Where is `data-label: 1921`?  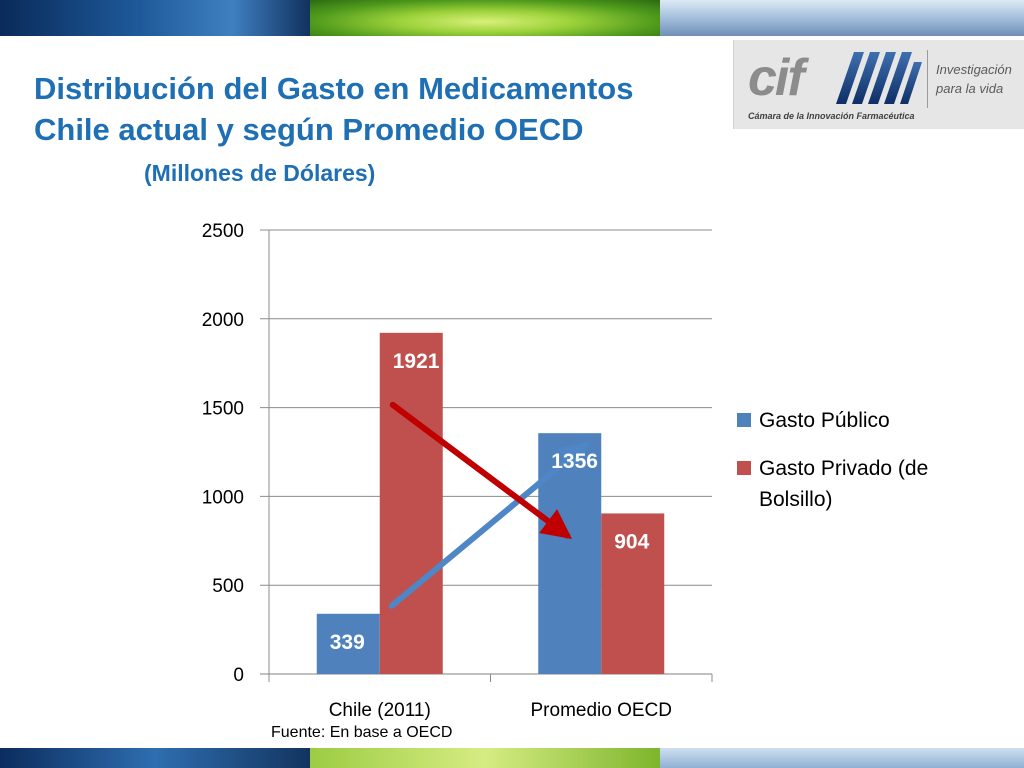 data-label: 1921 is located at coordinates (416, 361).